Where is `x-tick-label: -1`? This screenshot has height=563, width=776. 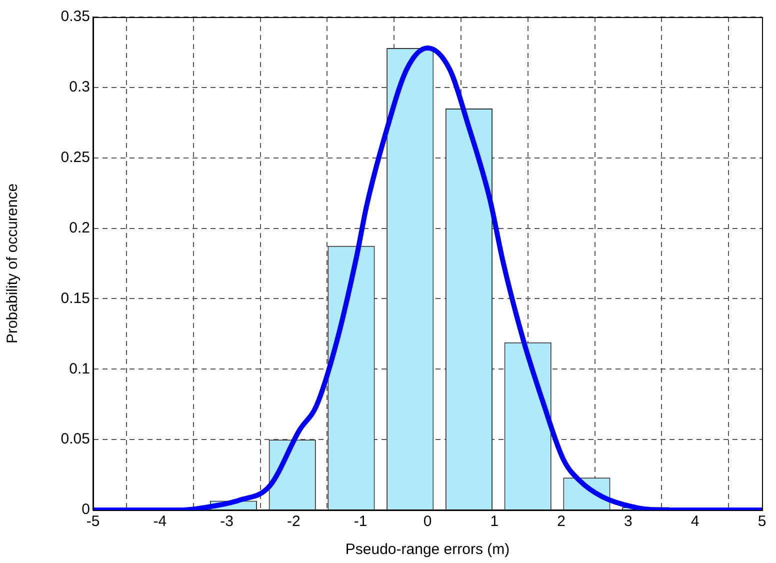
x-tick-label: -1 is located at coordinates (361, 521).